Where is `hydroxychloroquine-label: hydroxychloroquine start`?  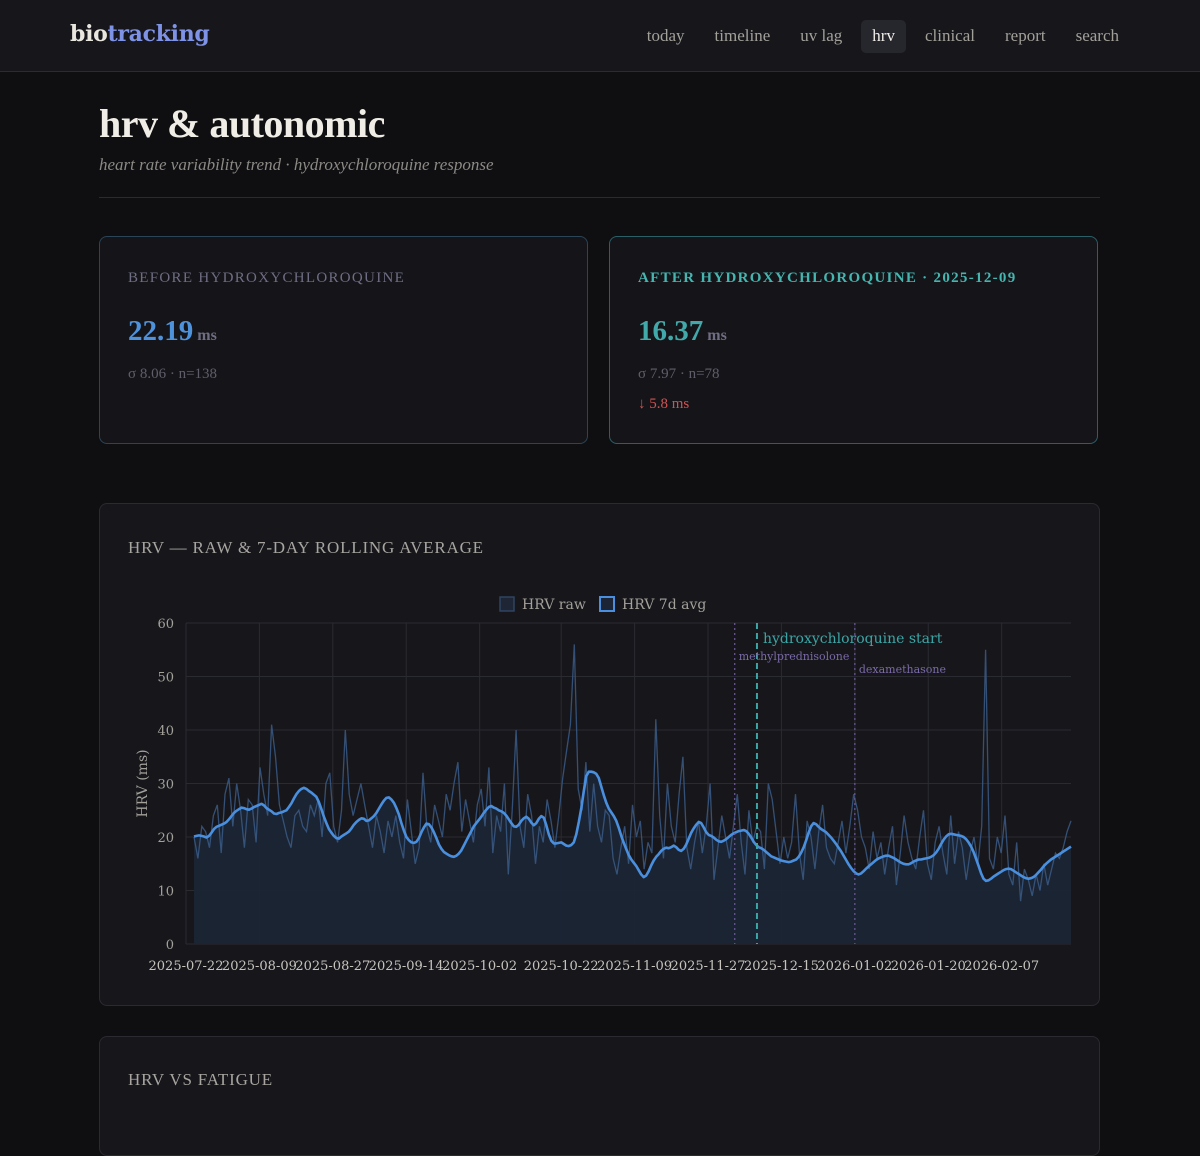
hydroxychloroquine-label: hydroxychloroquine start is located at coordinates (853, 639).